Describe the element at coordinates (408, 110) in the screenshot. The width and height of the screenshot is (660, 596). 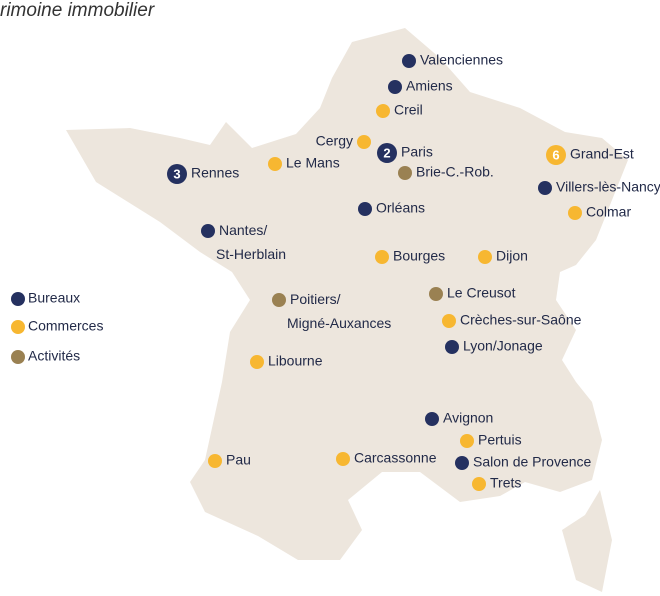
I see `site-label: Creil` at that location.